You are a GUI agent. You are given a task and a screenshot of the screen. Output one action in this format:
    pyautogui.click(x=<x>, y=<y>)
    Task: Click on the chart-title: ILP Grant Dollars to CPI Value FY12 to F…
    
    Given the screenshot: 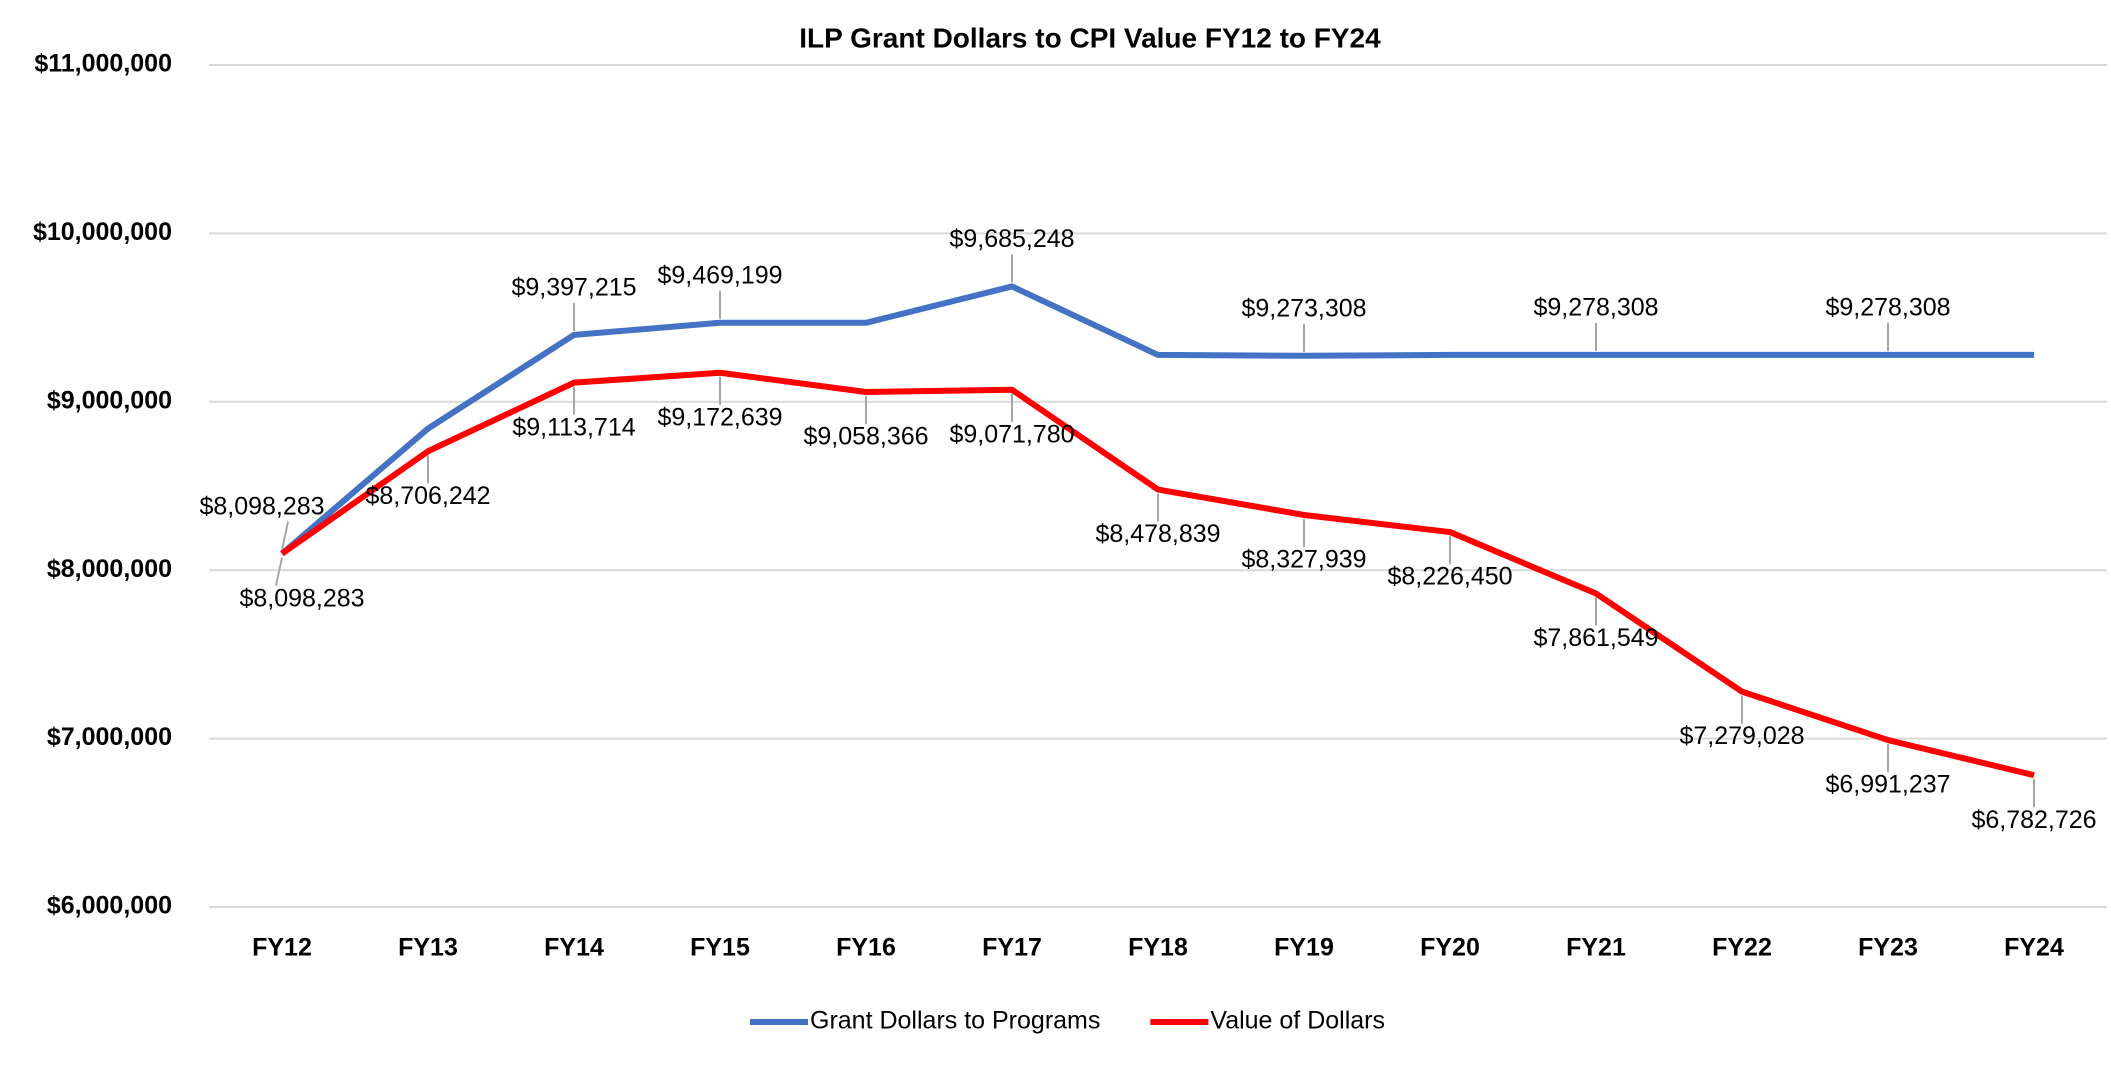 What is the action you would take?
    pyautogui.click(x=1090, y=37)
    